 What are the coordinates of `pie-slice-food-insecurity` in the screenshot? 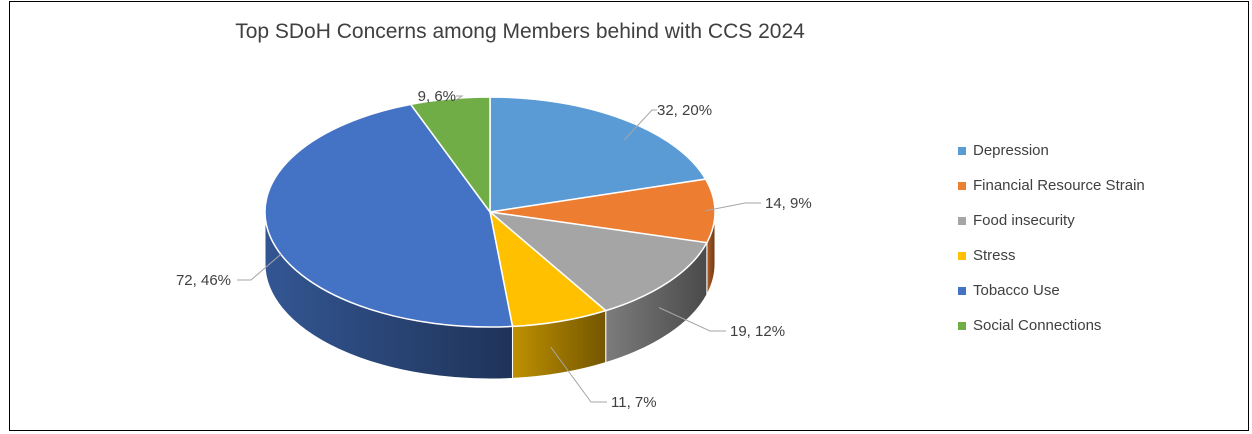 It's located at (598, 261).